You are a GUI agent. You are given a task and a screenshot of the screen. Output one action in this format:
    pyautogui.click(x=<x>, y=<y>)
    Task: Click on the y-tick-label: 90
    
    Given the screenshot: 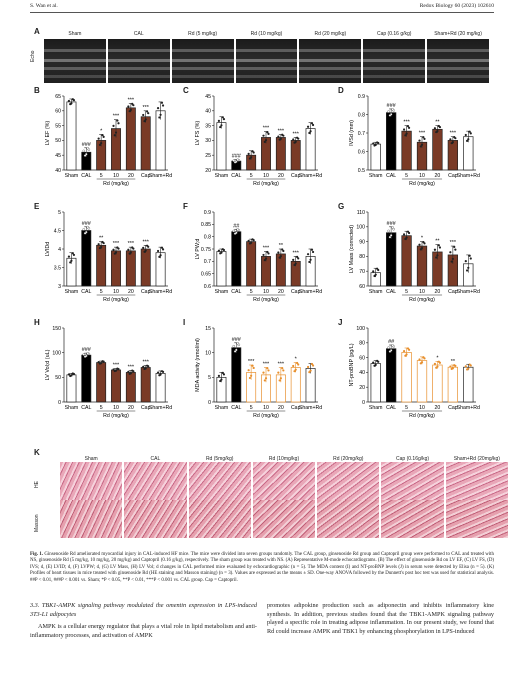 What is the action you would take?
    pyautogui.click(x=362, y=242)
    